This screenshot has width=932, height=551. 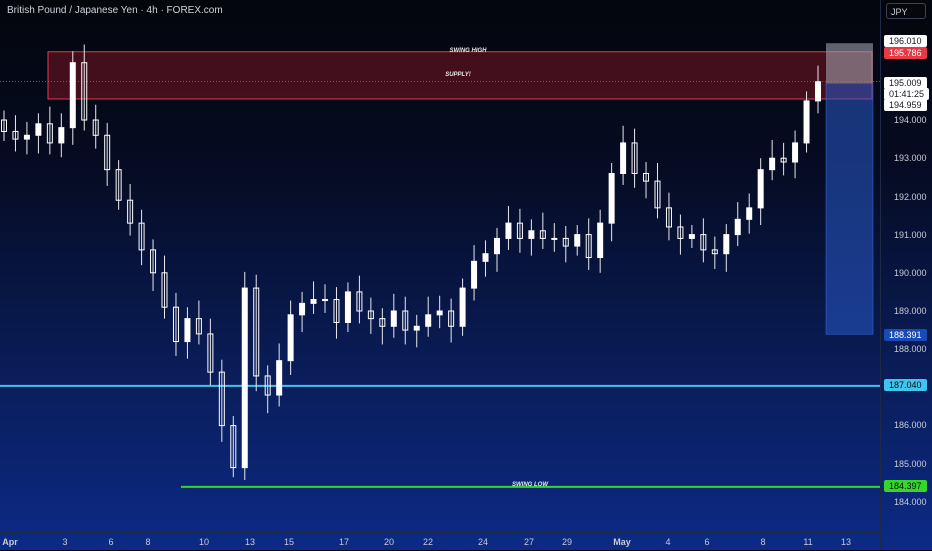 I want to click on price-tick: 188.000, so click(x=910, y=349).